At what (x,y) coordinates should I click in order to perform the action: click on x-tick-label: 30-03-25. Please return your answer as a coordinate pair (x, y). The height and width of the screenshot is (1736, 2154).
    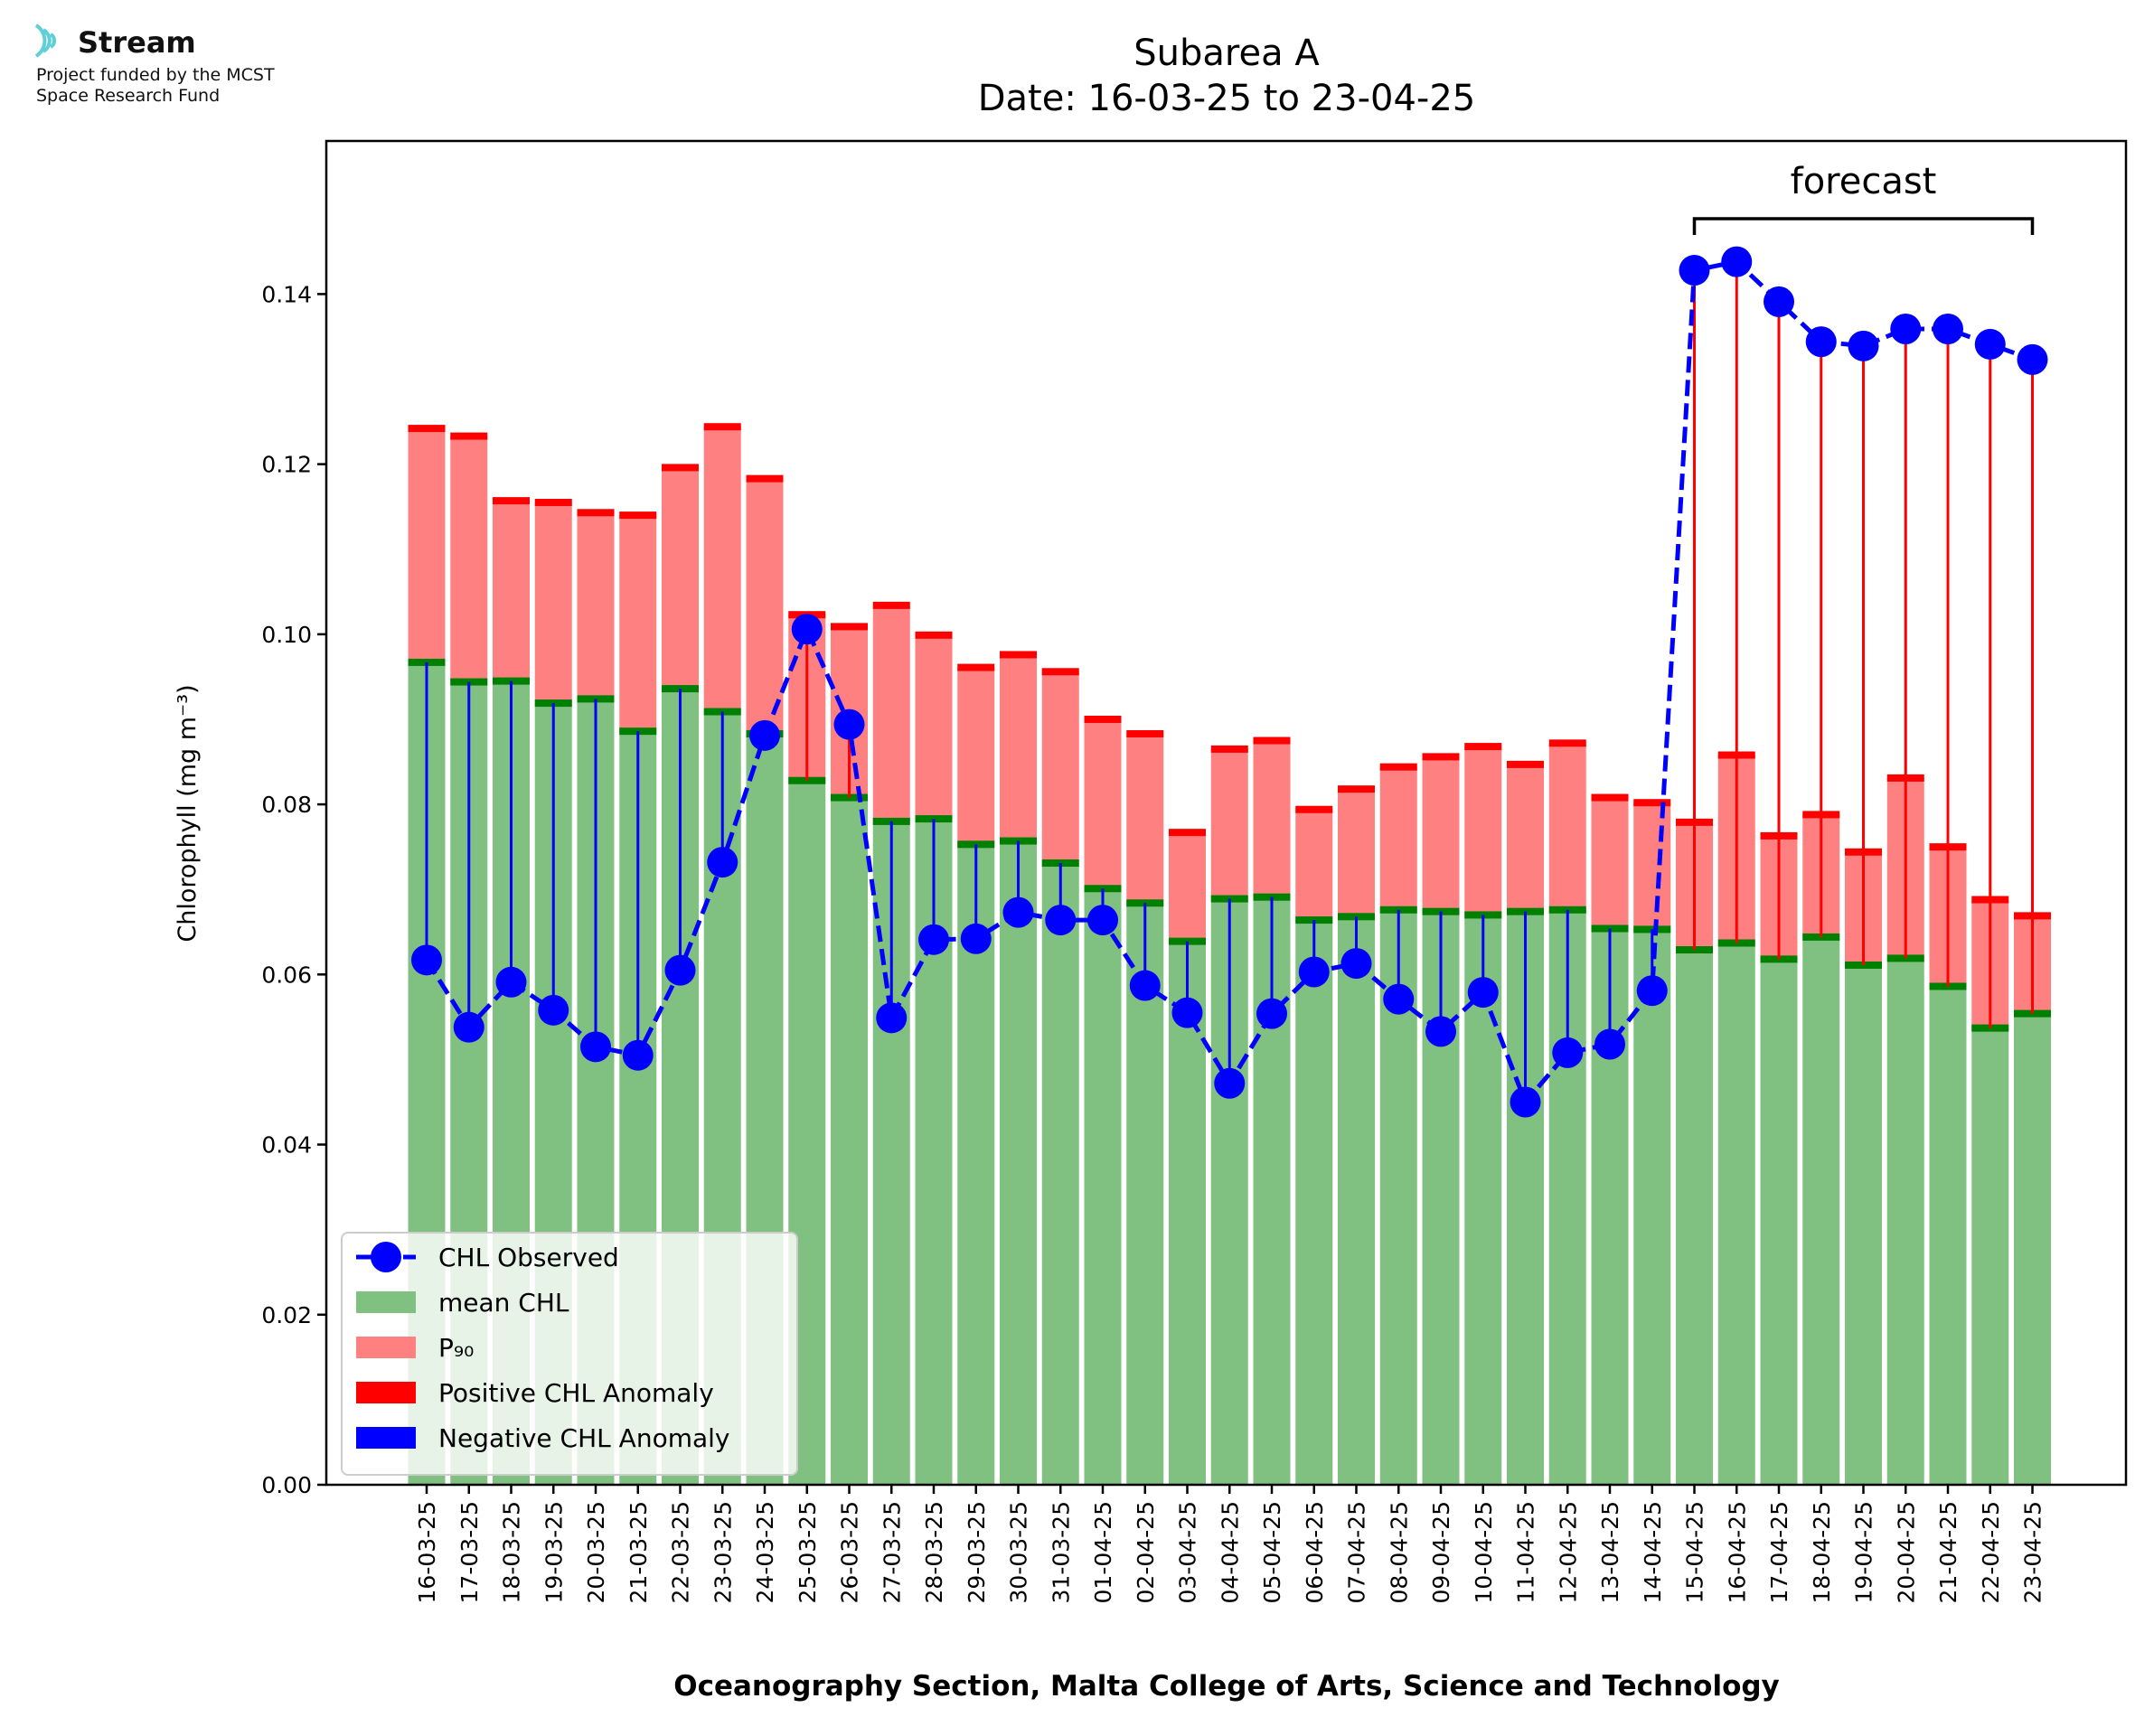
    Looking at the image, I should click on (1019, 1552).